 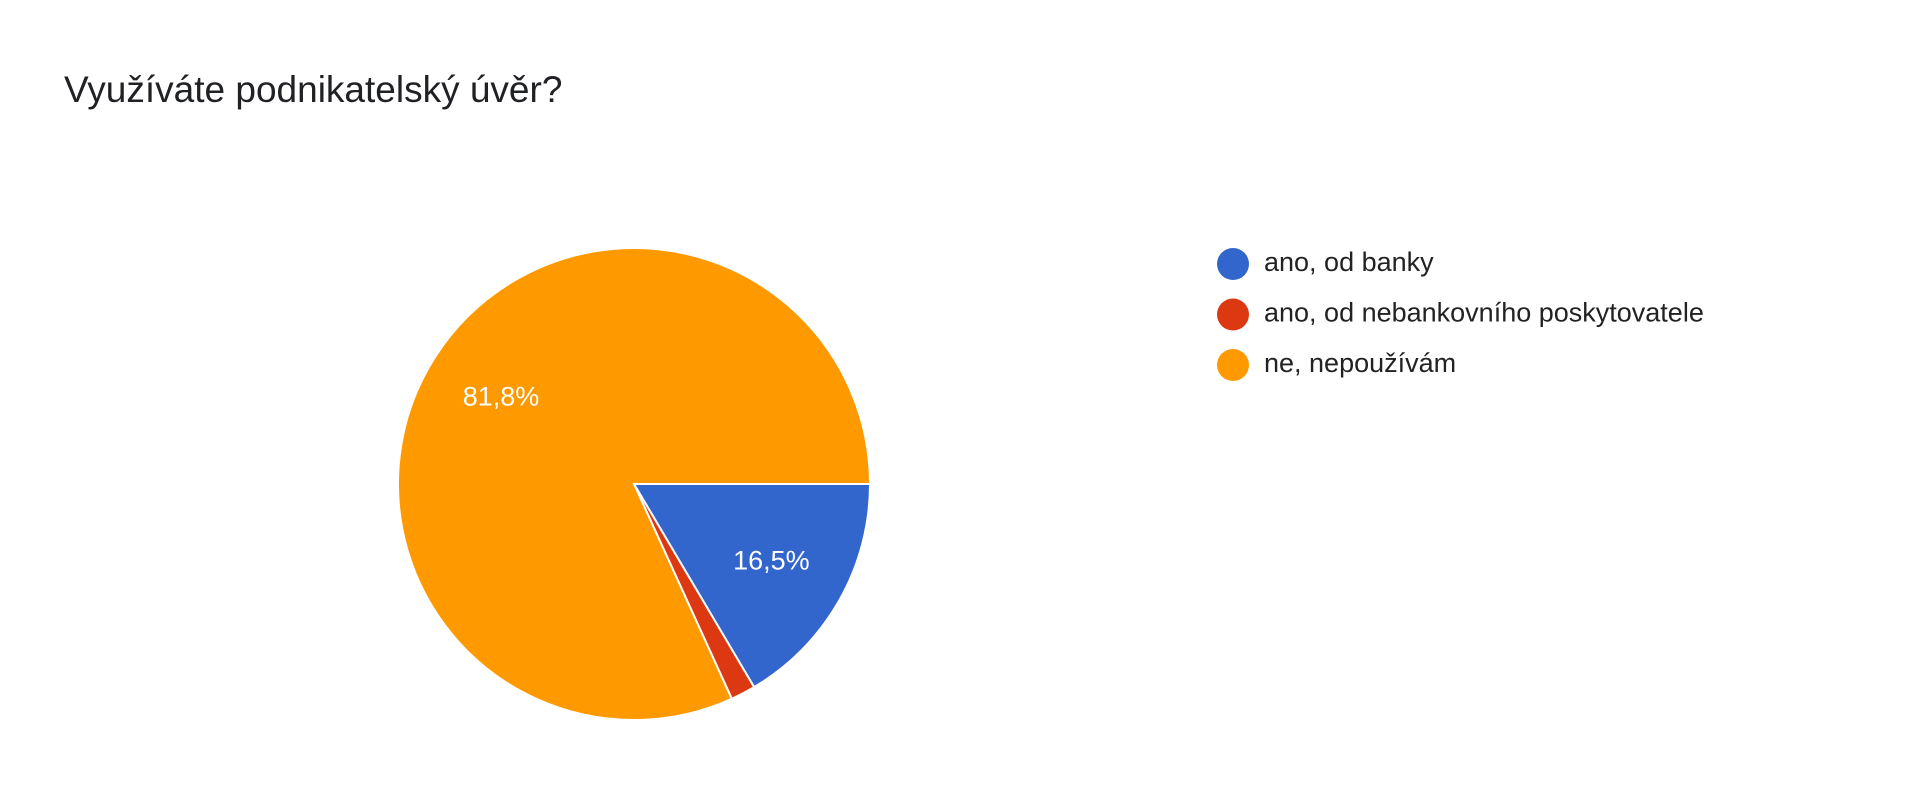 What do you see at coordinates (771, 560) in the screenshot?
I see `slice-label: 16,5%` at bounding box center [771, 560].